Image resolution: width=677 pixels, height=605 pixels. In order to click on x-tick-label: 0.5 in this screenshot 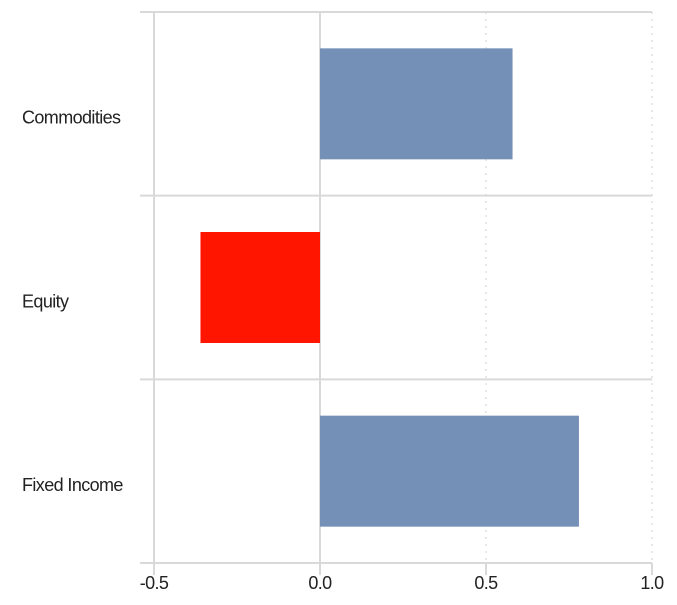, I will do `click(486, 583)`.